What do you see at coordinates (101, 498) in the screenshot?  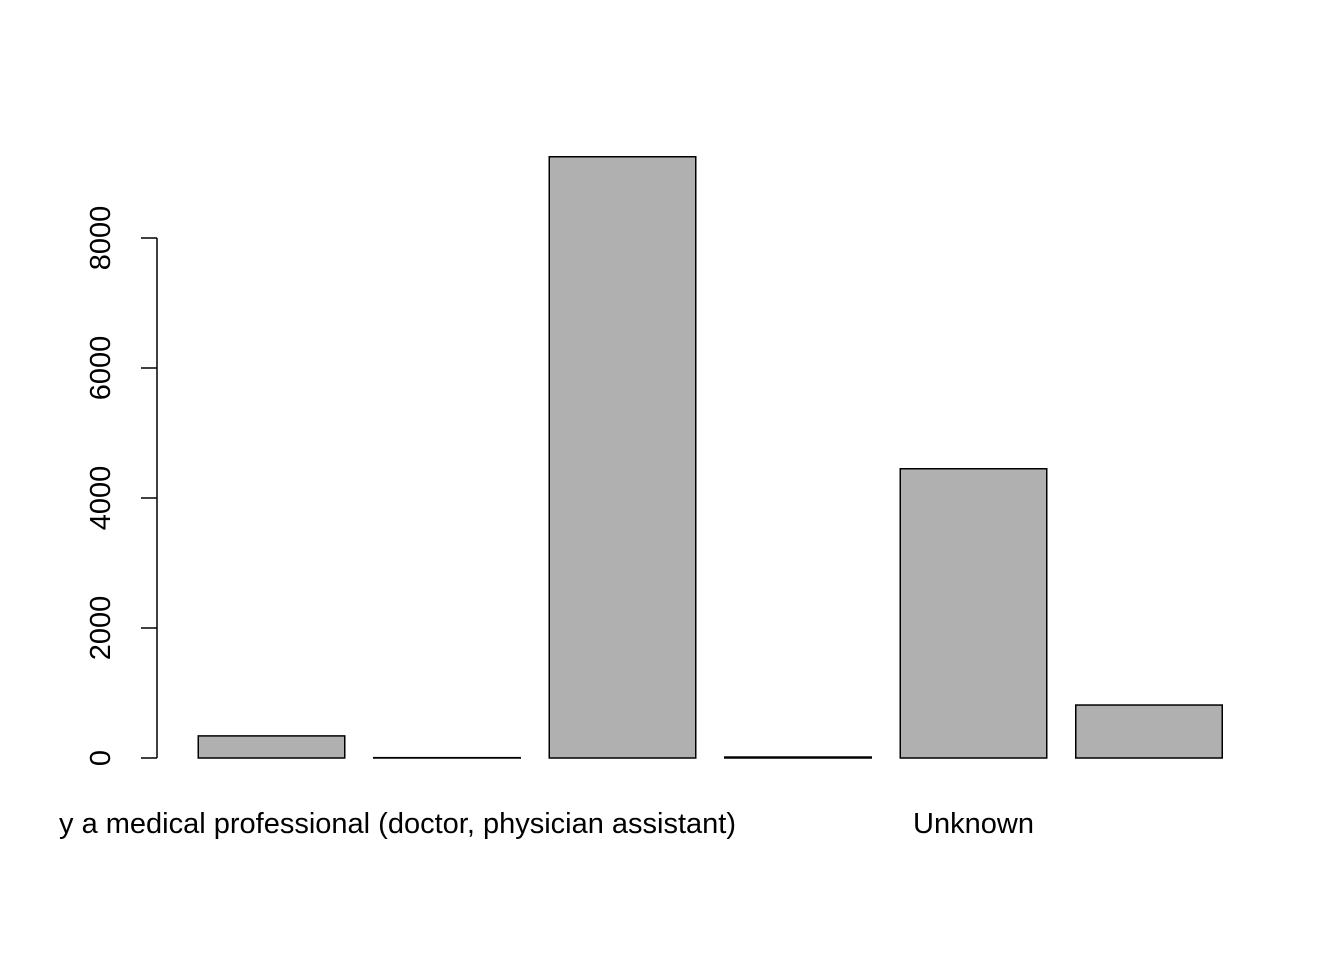 I see `y-tick-label: 4000` at bounding box center [101, 498].